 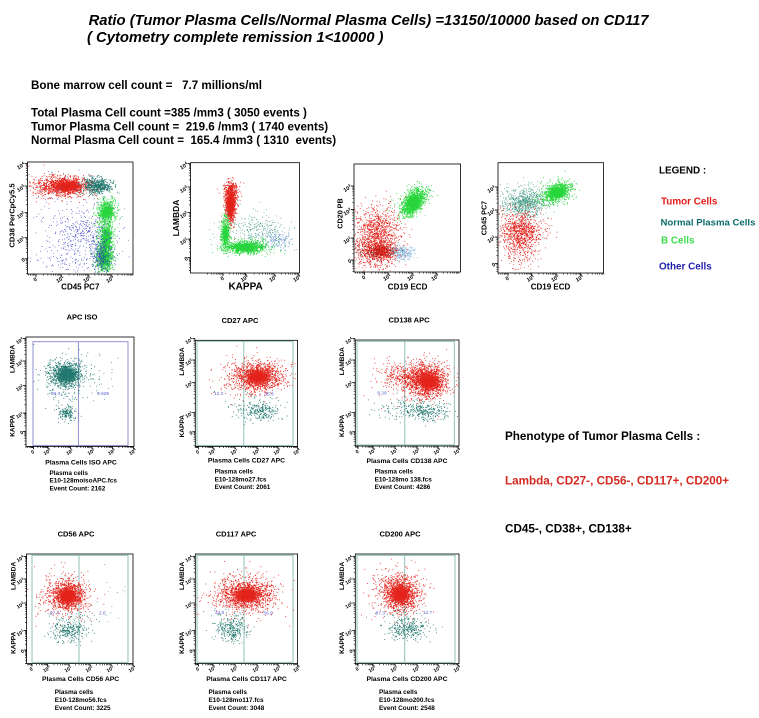 I want to click on svg-text: Plasma Cells CD117 APC, so click(x=246, y=679).